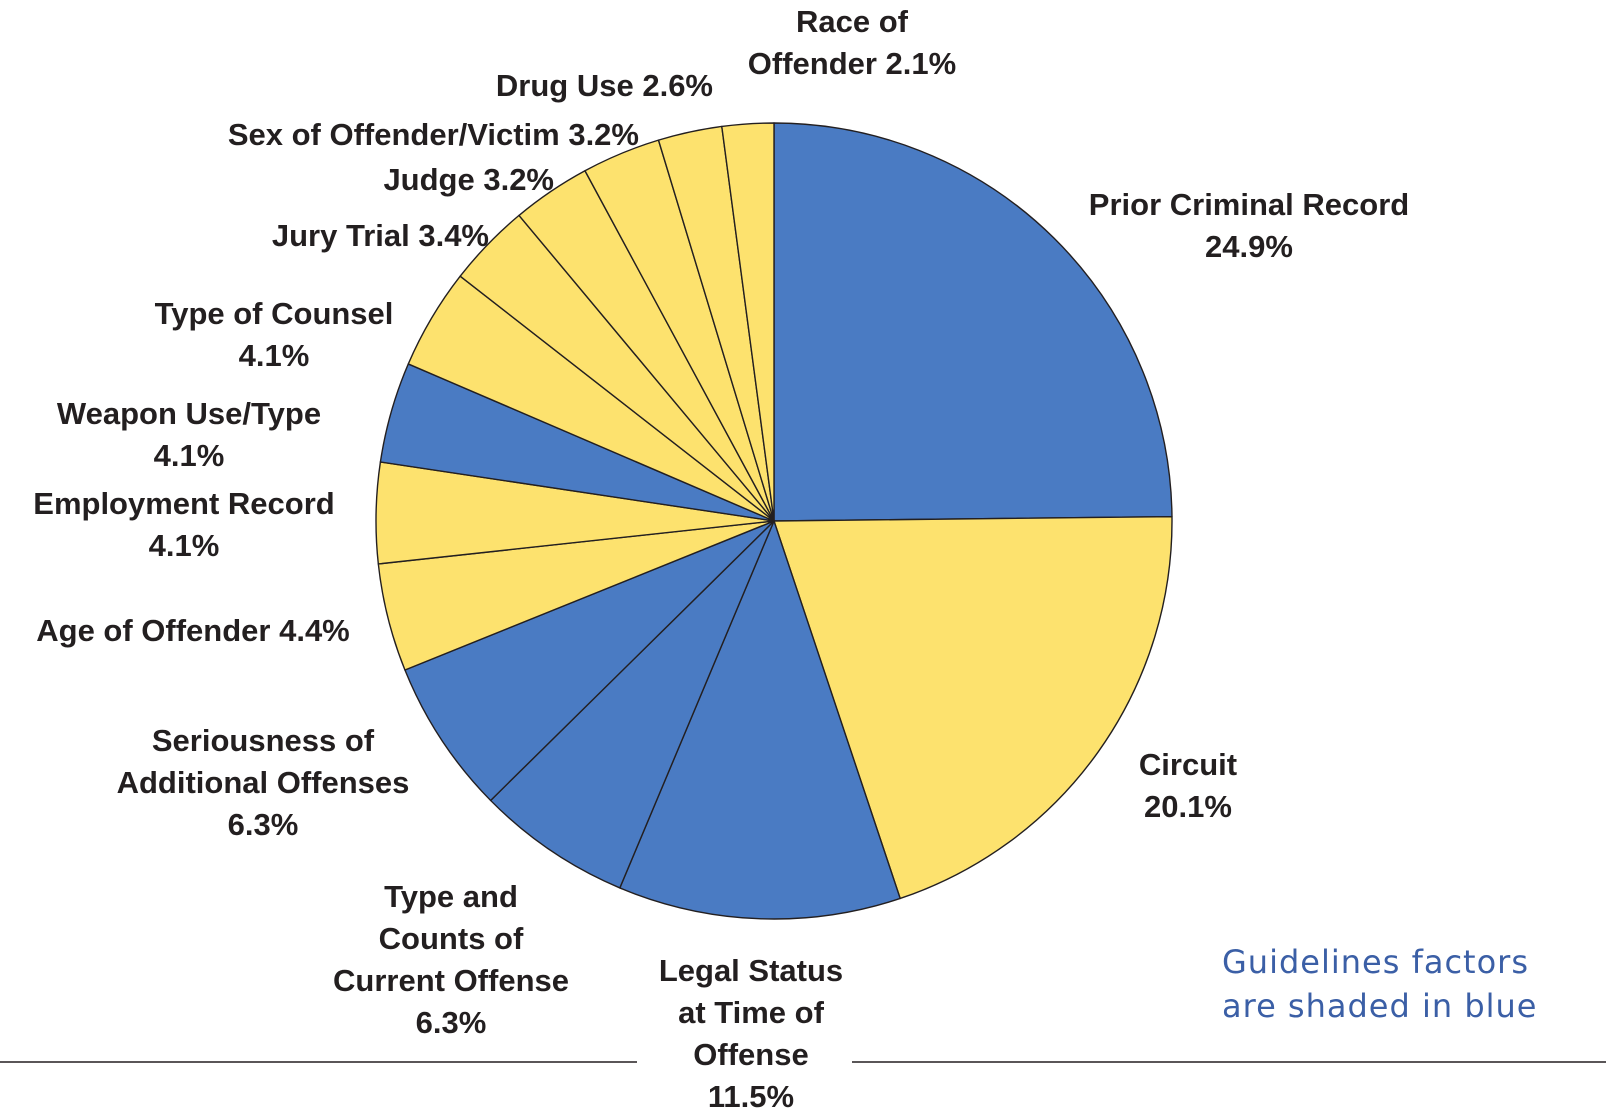  Describe the element at coordinates (852, 42) in the screenshot. I see `slice-label: Race of Offender 2.1%` at that location.